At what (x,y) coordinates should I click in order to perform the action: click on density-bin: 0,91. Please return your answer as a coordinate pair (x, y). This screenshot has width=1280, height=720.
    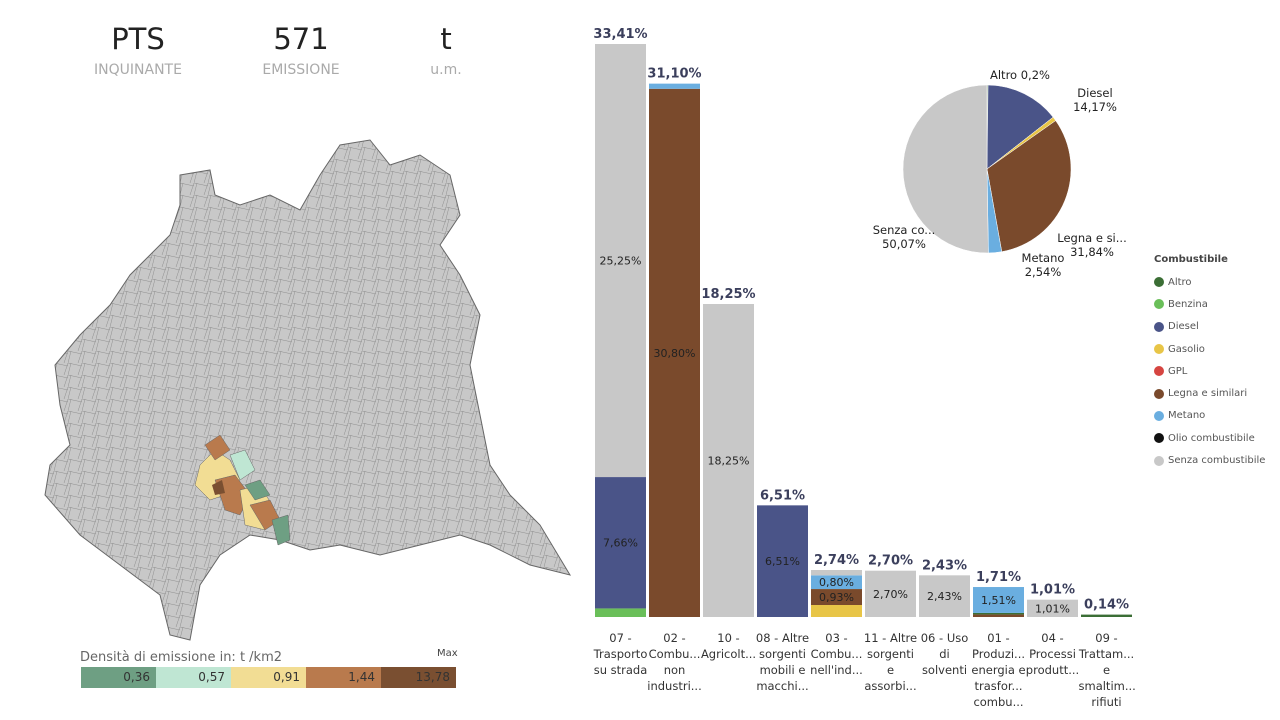
    Looking at the image, I should click on (268, 677).